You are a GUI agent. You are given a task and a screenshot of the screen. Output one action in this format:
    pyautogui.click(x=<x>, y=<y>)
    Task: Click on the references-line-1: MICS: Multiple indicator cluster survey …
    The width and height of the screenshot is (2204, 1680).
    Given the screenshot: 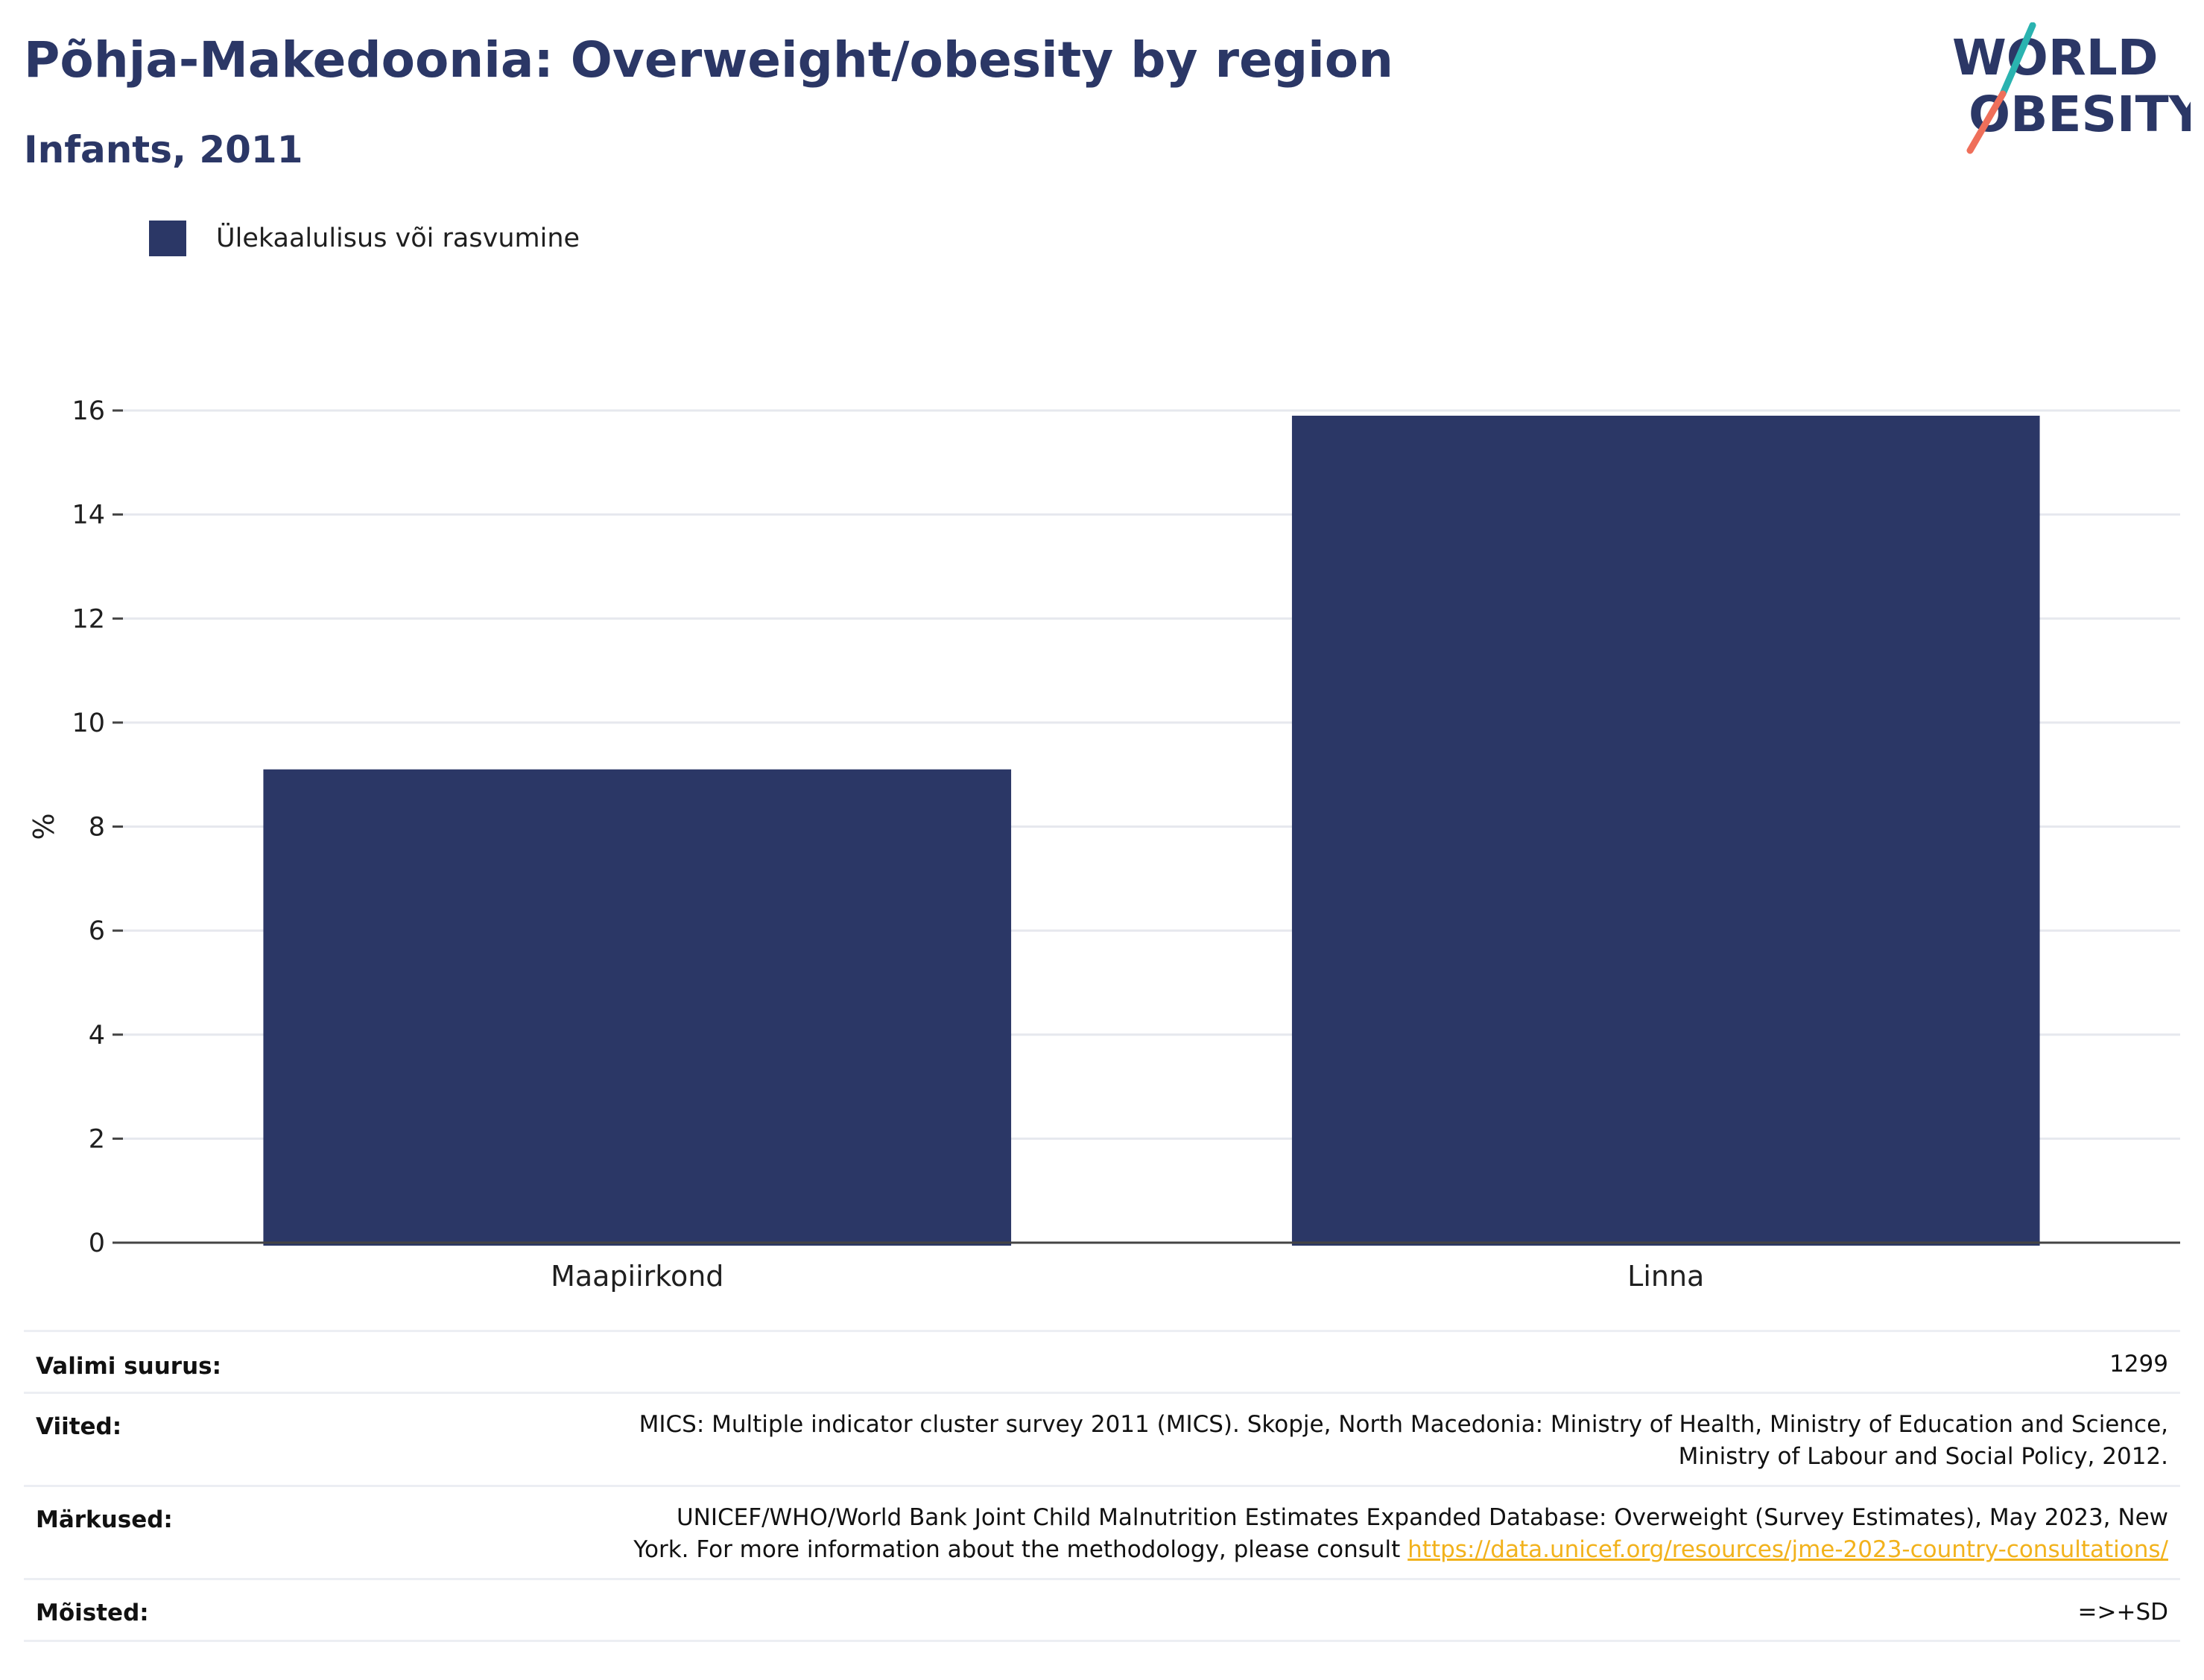 What is the action you would take?
    pyautogui.click(x=1403, y=1424)
    